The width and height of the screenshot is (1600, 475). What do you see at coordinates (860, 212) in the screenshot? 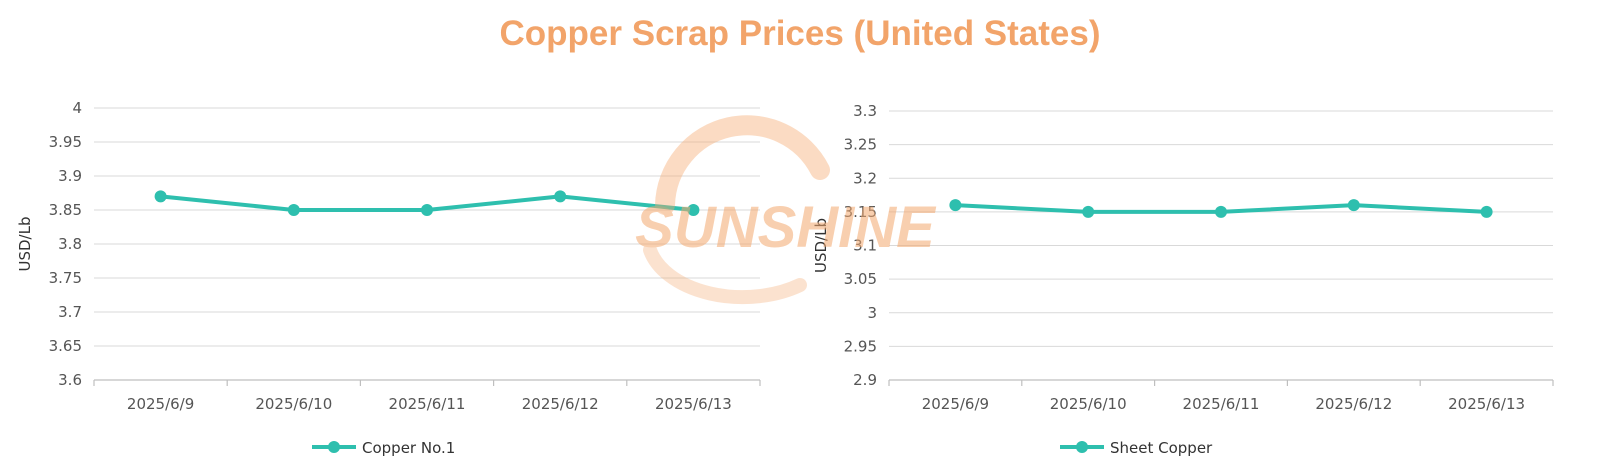
I see `y-tick-label: 3.15` at bounding box center [860, 212].